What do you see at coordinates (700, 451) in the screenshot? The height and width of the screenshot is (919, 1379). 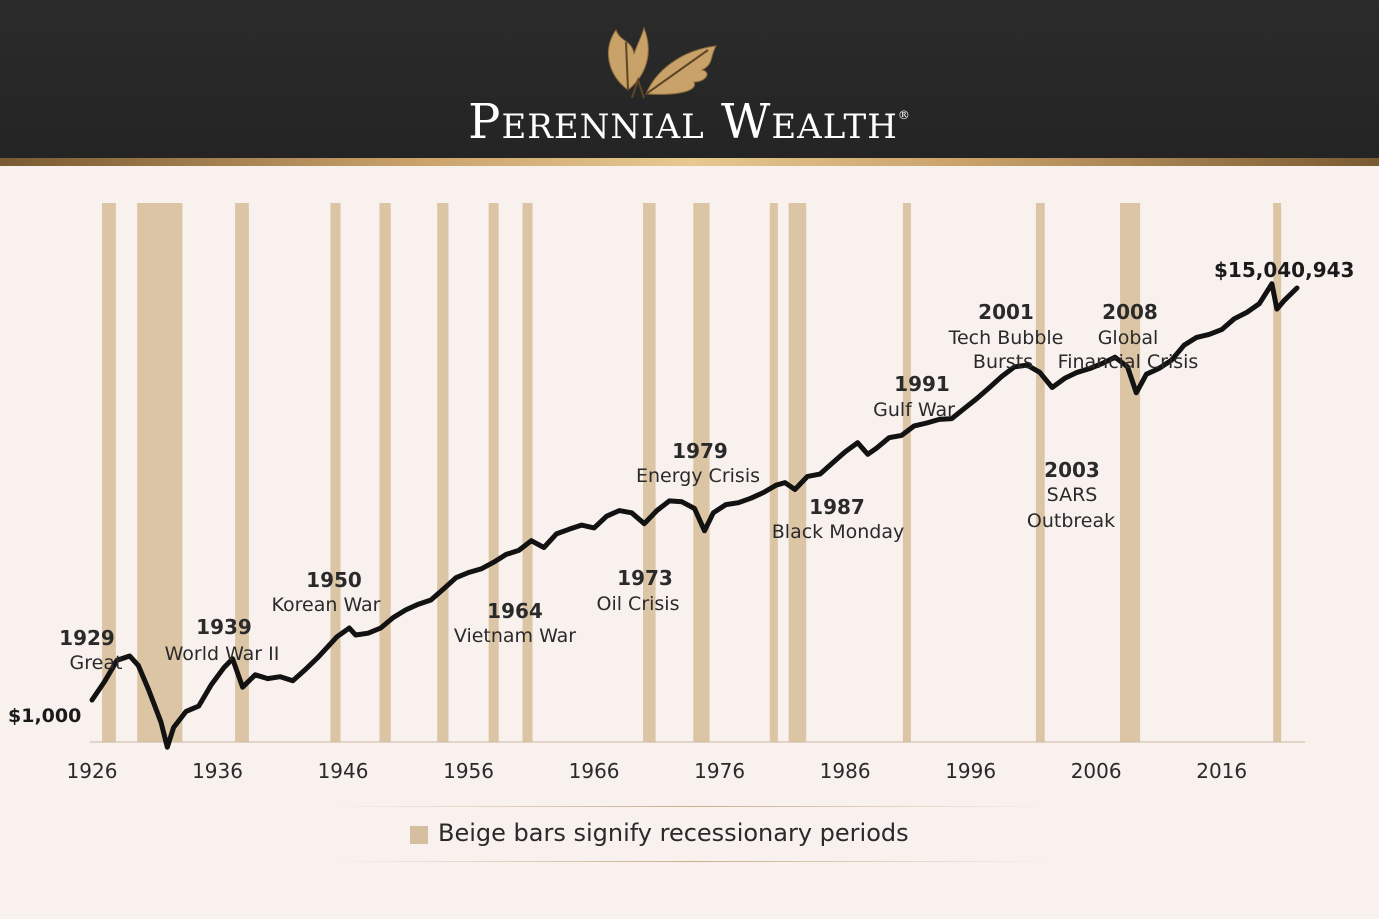 I see `annotation-year-1979: 1979` at bounding box center [700, 451].